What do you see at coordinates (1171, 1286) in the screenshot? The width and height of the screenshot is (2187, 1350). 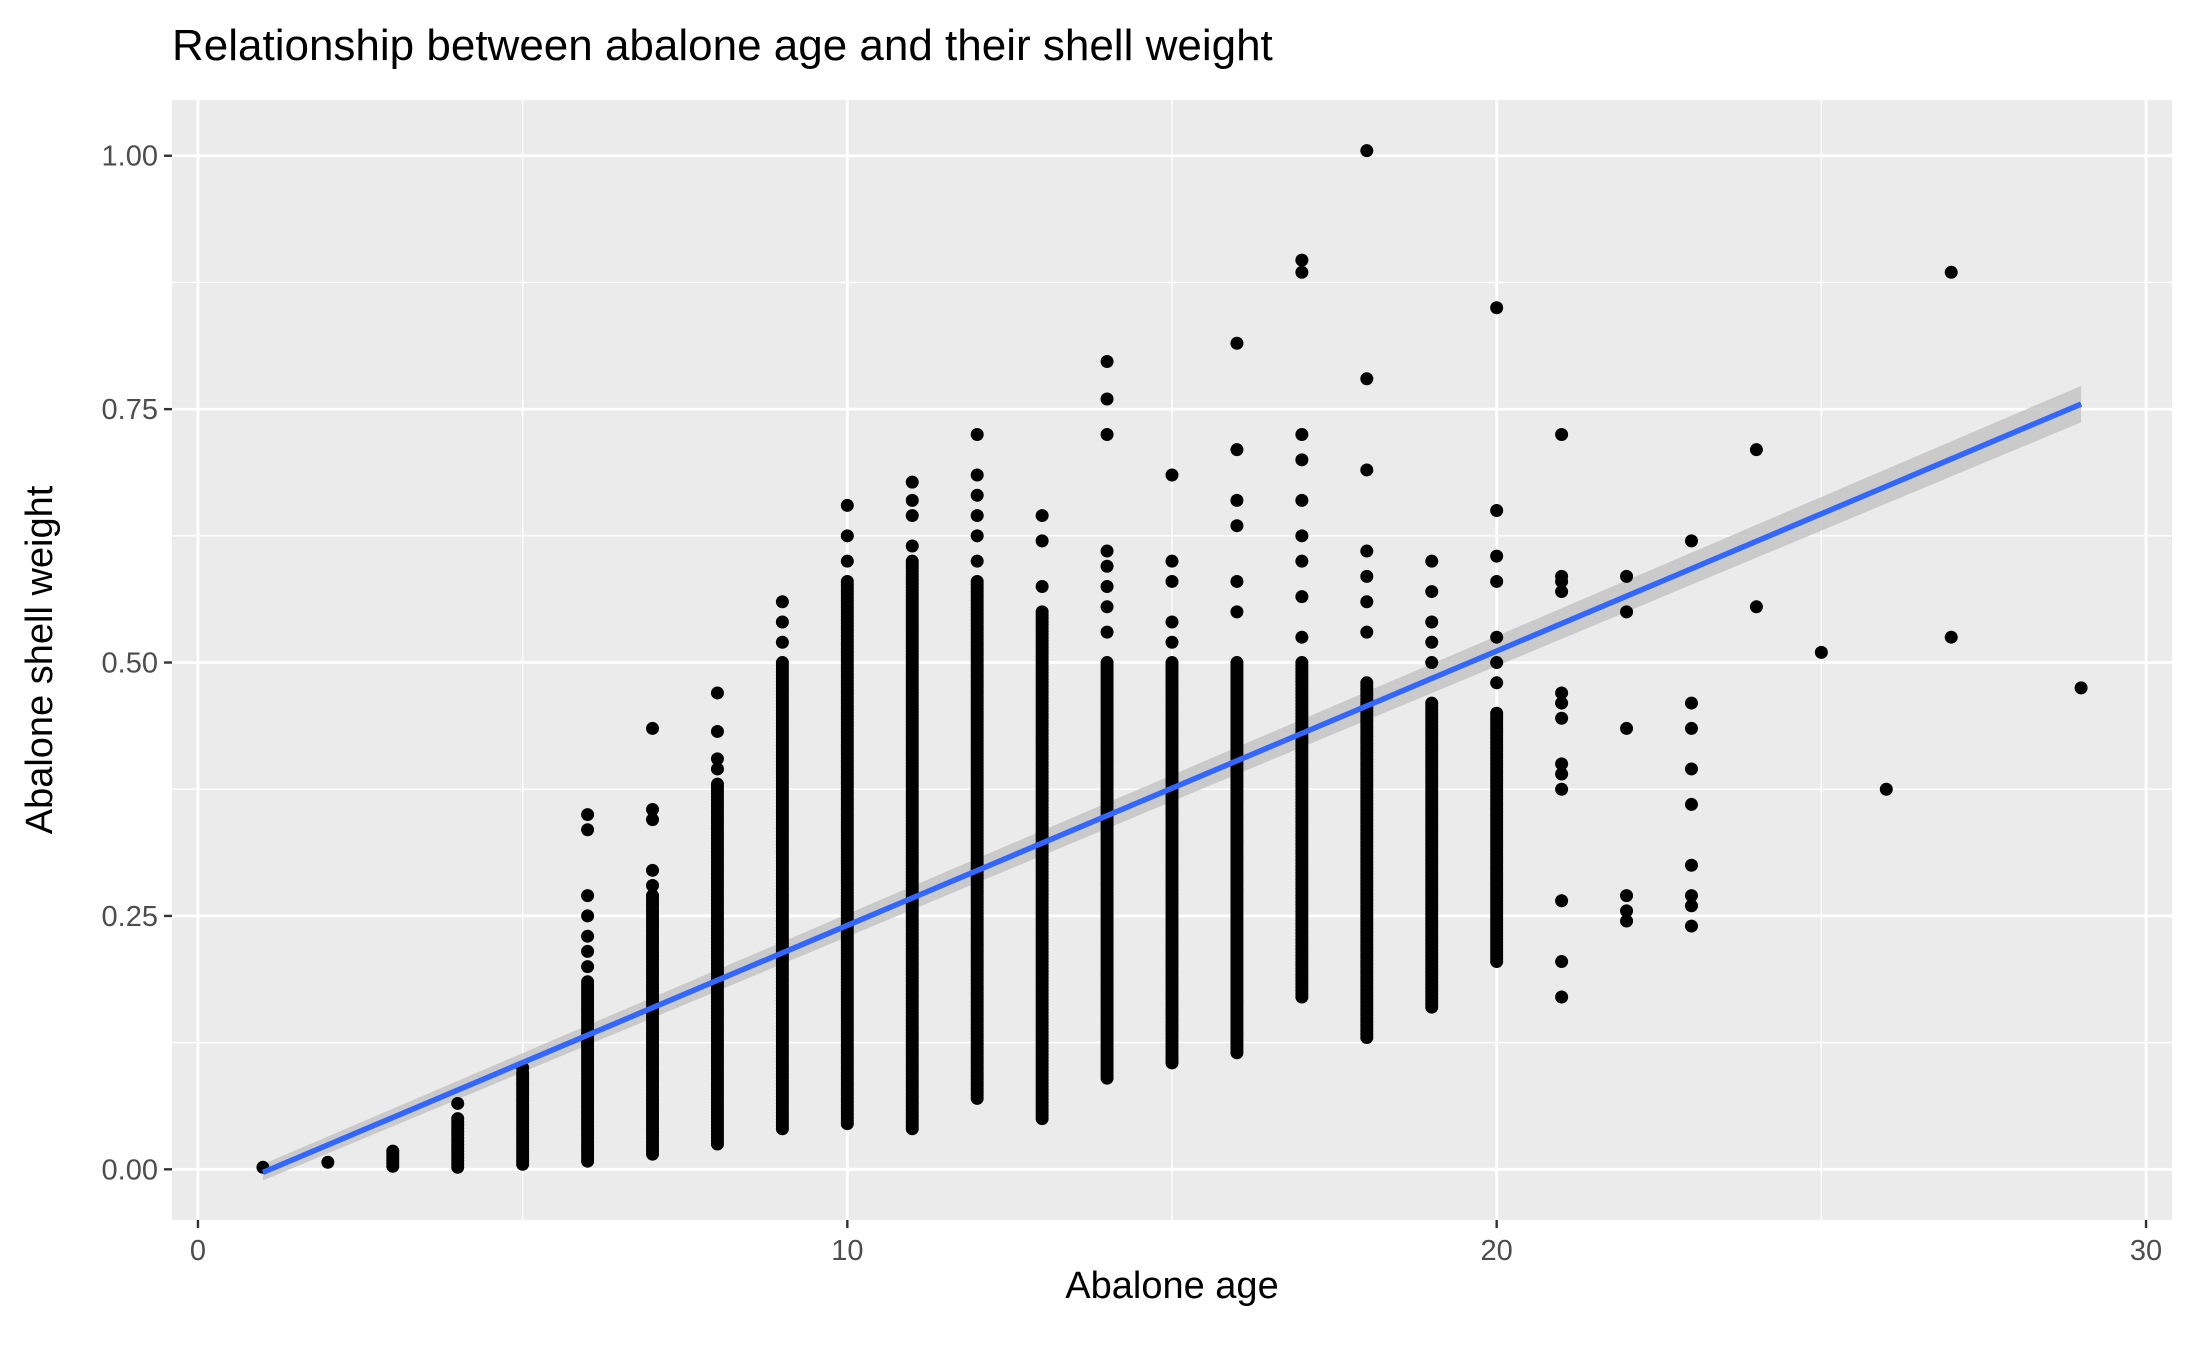 I see `x-axis-title: Abalone age` at bounding box center [1171, 1286].